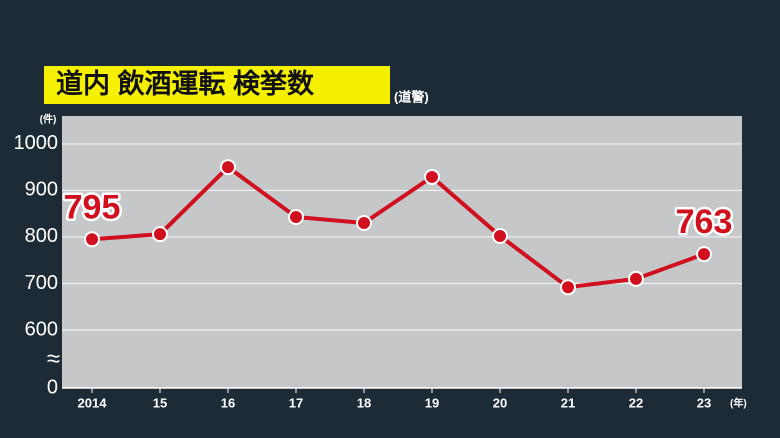  I want to click on y-tick-label: 0, so click(52, 387).